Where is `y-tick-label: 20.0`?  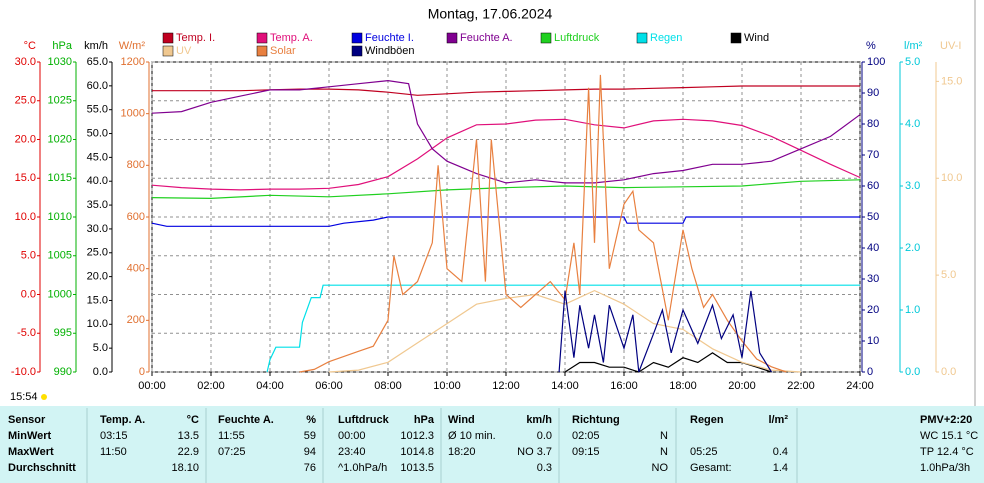 y-tick-label: 20.0 is located at coordinates (25, 139).